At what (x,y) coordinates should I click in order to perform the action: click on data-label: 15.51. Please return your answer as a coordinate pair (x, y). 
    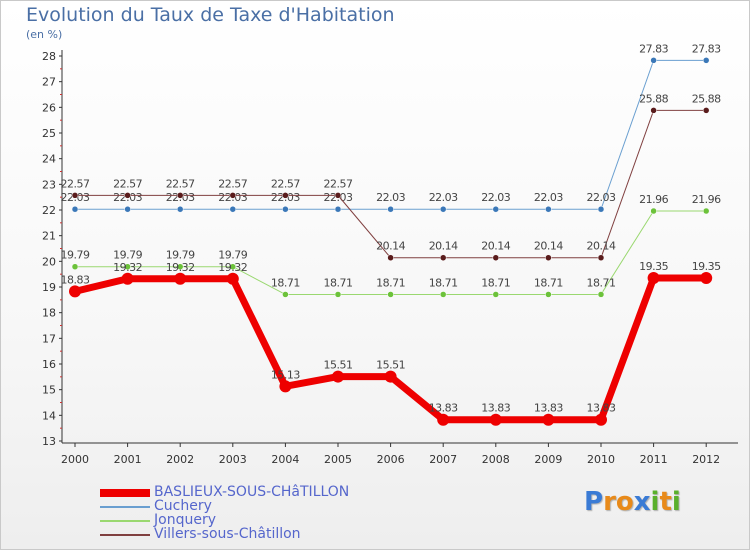
    Looking at the image, I should click on (338, 365).